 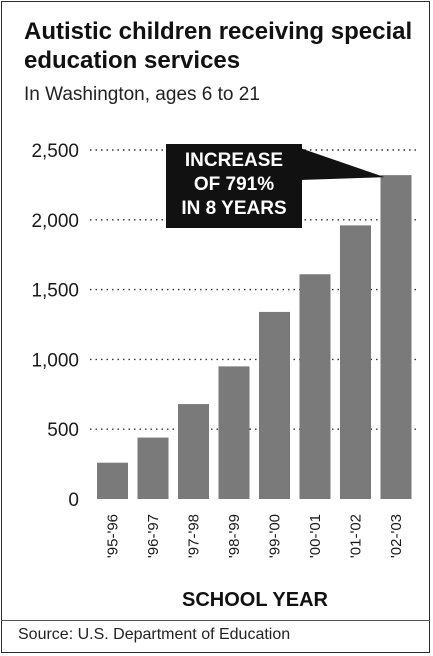 I want to click on y-tick-label: 1,000, so click(x=55, y=360).